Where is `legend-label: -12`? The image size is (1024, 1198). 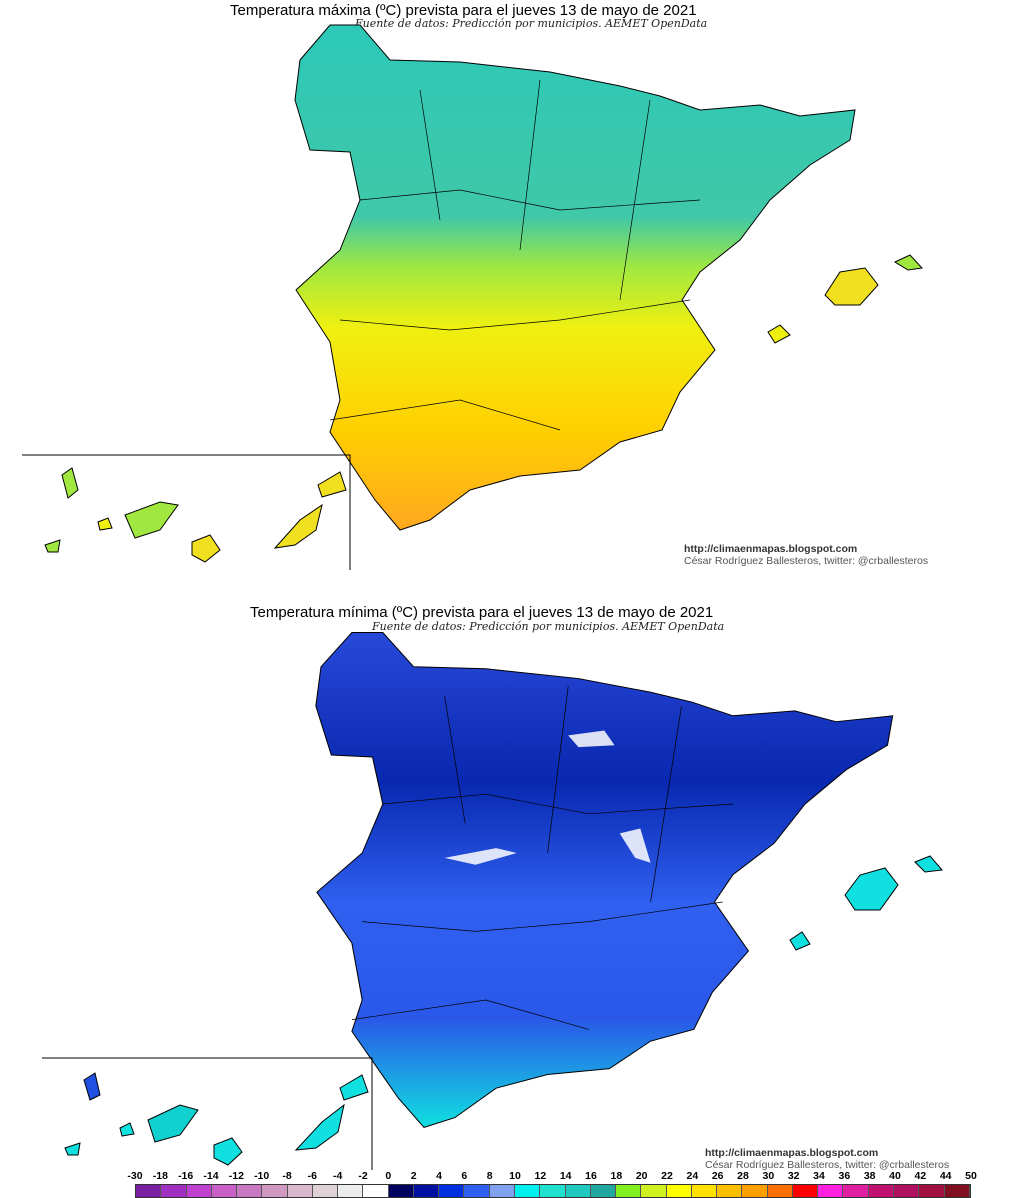
legend-label: -12 is located at coordinates (236, 1176).